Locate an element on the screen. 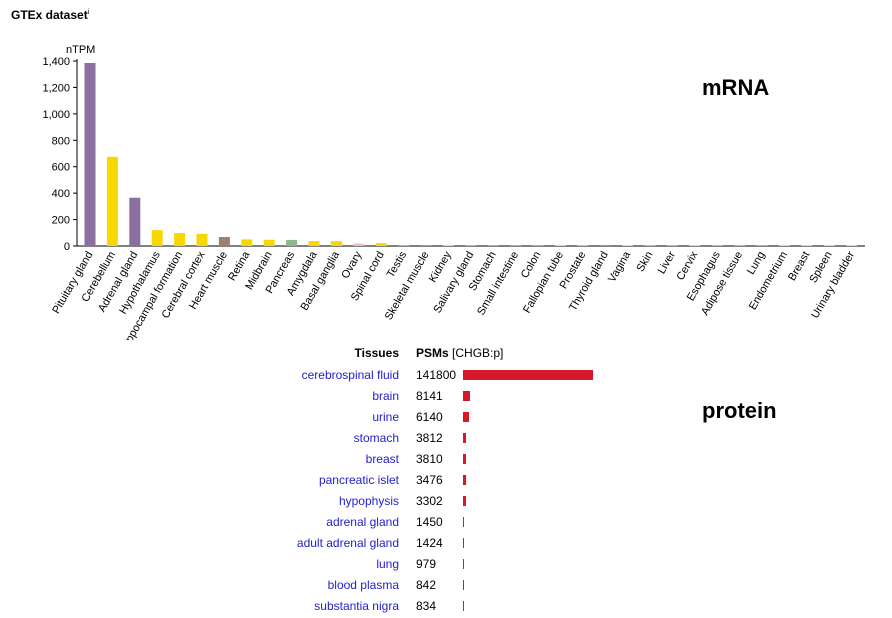  psm-value: 8141 is located at coordinates (429, 396).